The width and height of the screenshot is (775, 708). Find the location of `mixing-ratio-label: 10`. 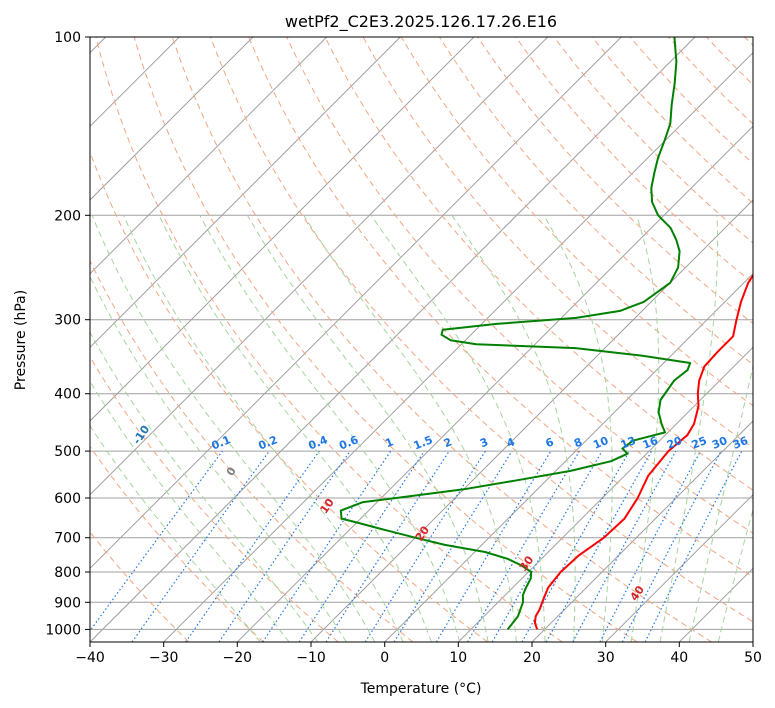

mixing-ratio-label: 10 is located at coordinates (600, 443).